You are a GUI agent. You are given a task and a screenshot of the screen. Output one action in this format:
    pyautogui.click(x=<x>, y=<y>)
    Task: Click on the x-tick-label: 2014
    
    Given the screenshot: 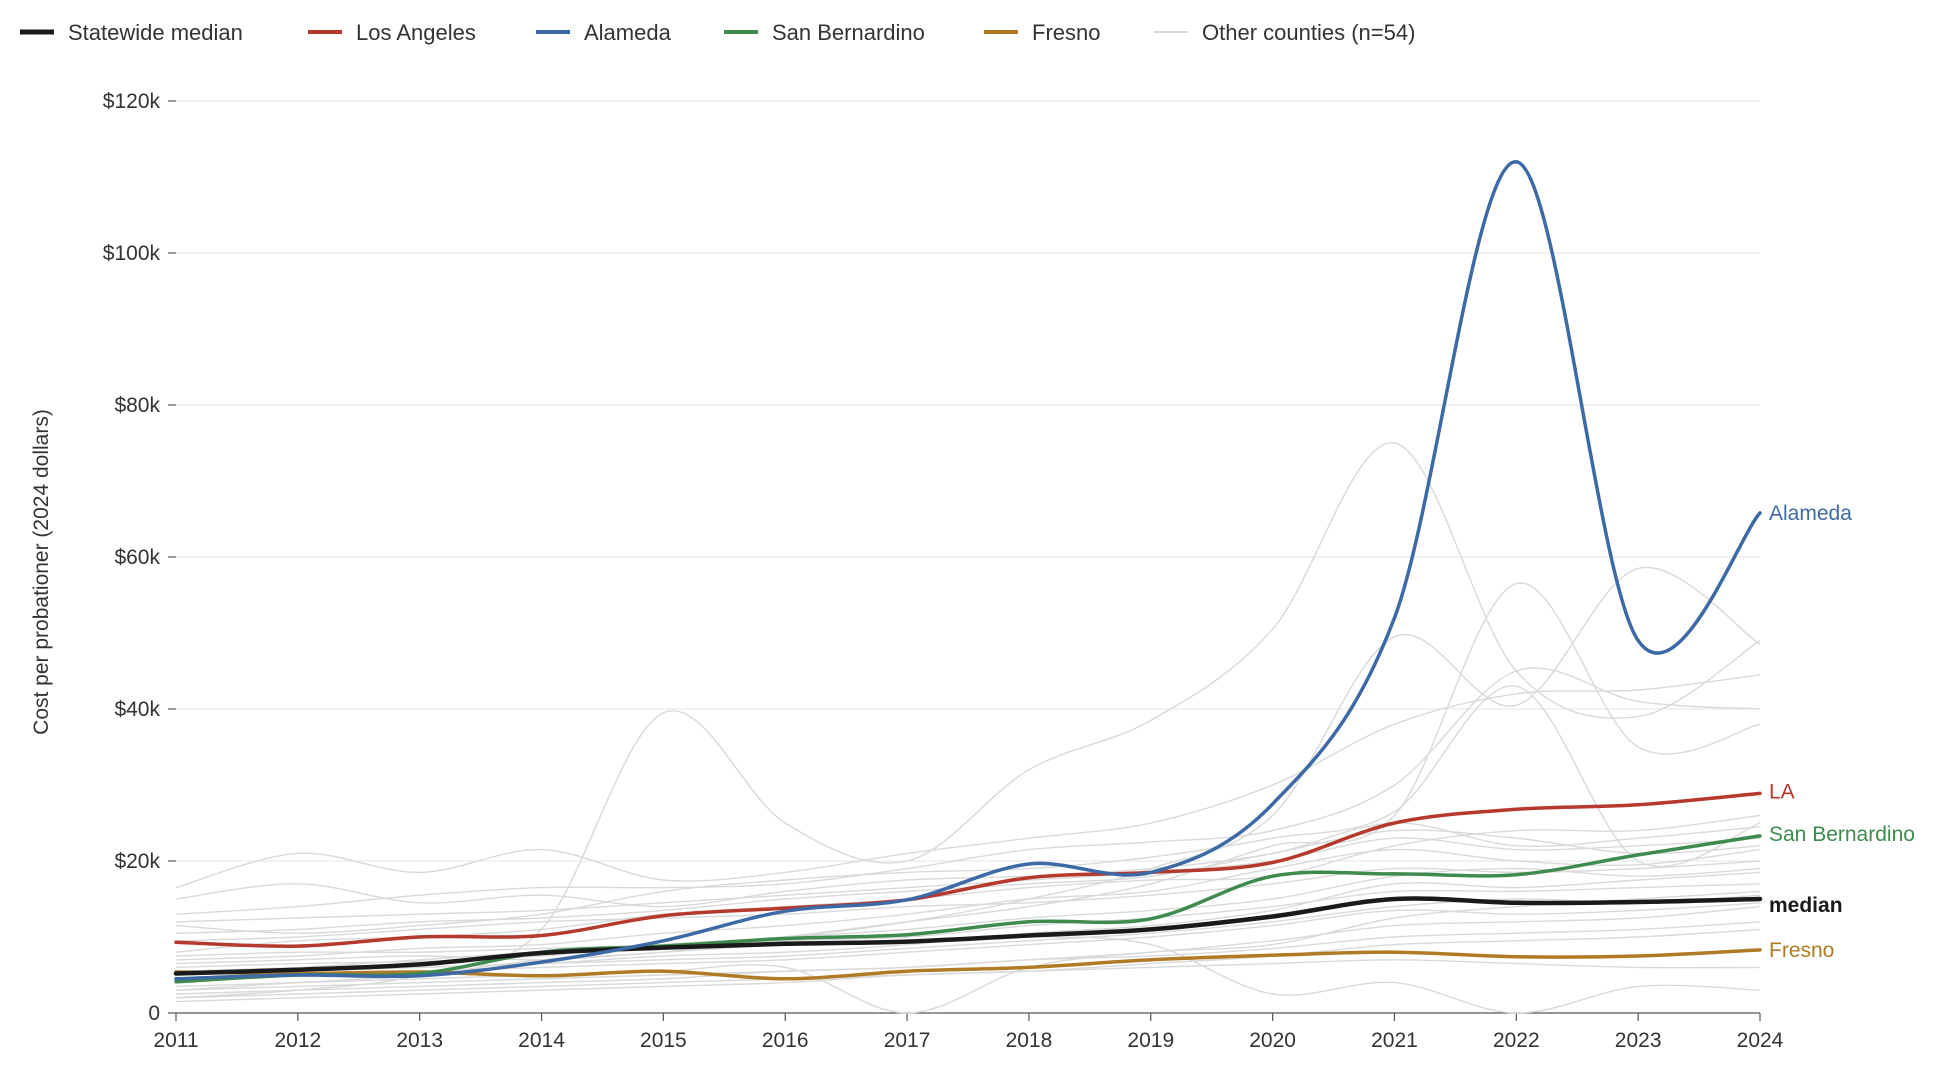 What is the action you would take?
    pyautogui.click(x=541, y=1040)
    